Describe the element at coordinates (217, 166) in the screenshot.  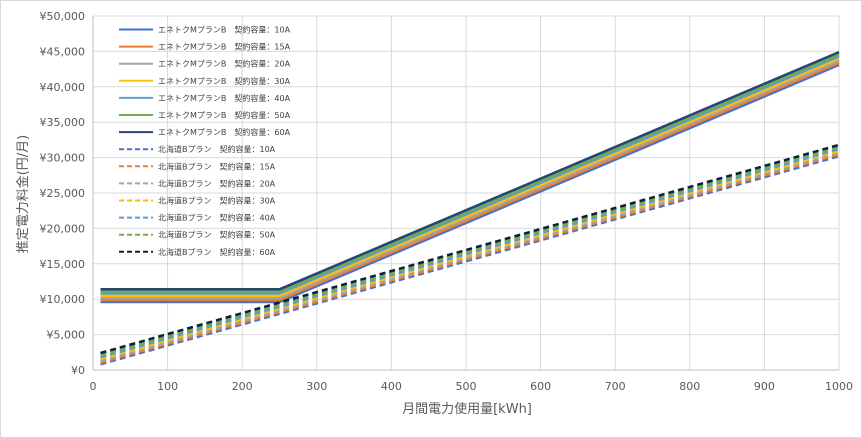
I see `legend-label: 北海道Bプラン 契約容量：15A` at that location.